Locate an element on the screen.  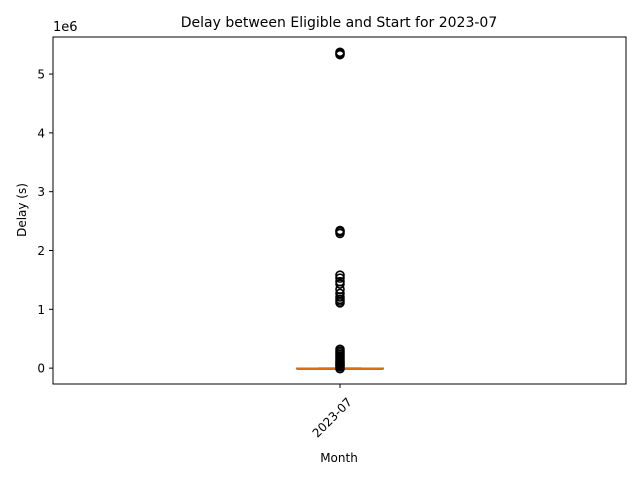
x-axis-label: Month is located at coordinates (339, 458).